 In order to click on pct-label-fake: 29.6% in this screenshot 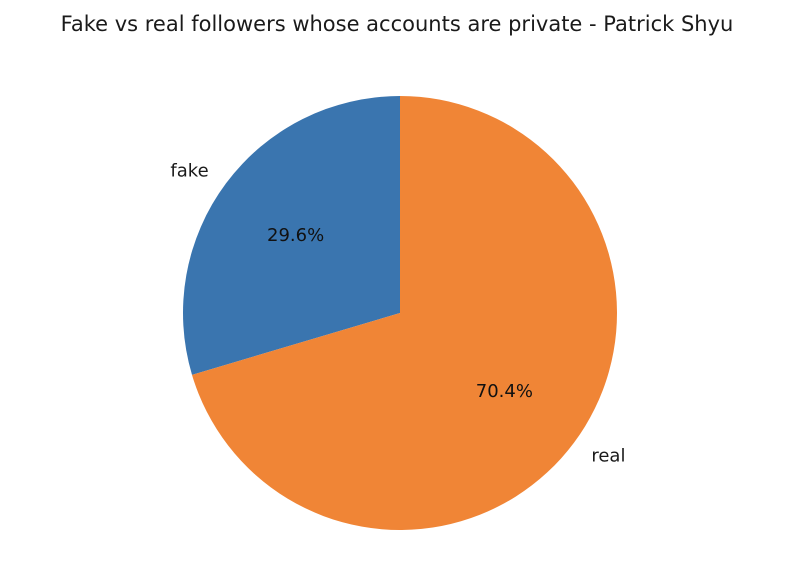, I will do `click(295, 235)`.